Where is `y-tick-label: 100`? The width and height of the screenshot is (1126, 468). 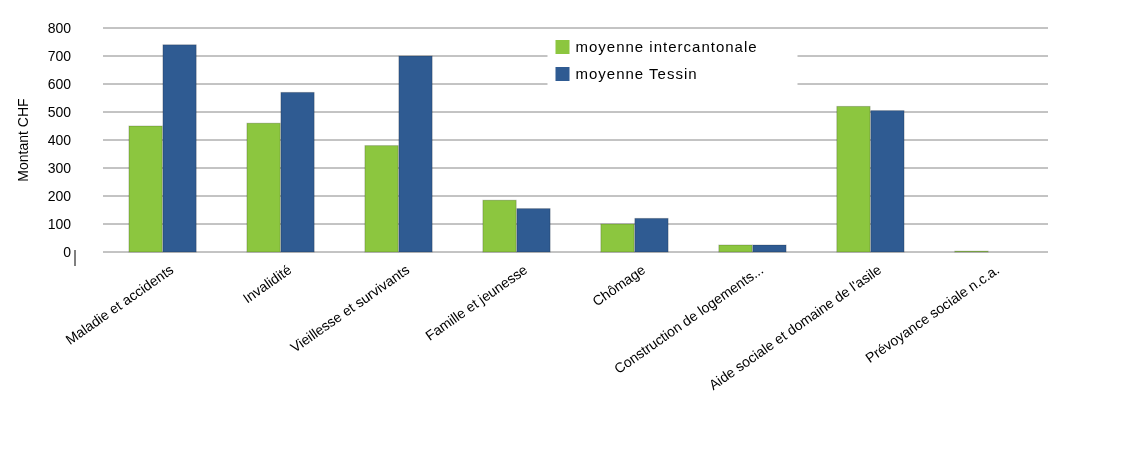 y-tick-label: 100 is located at coordinates (59, 223).